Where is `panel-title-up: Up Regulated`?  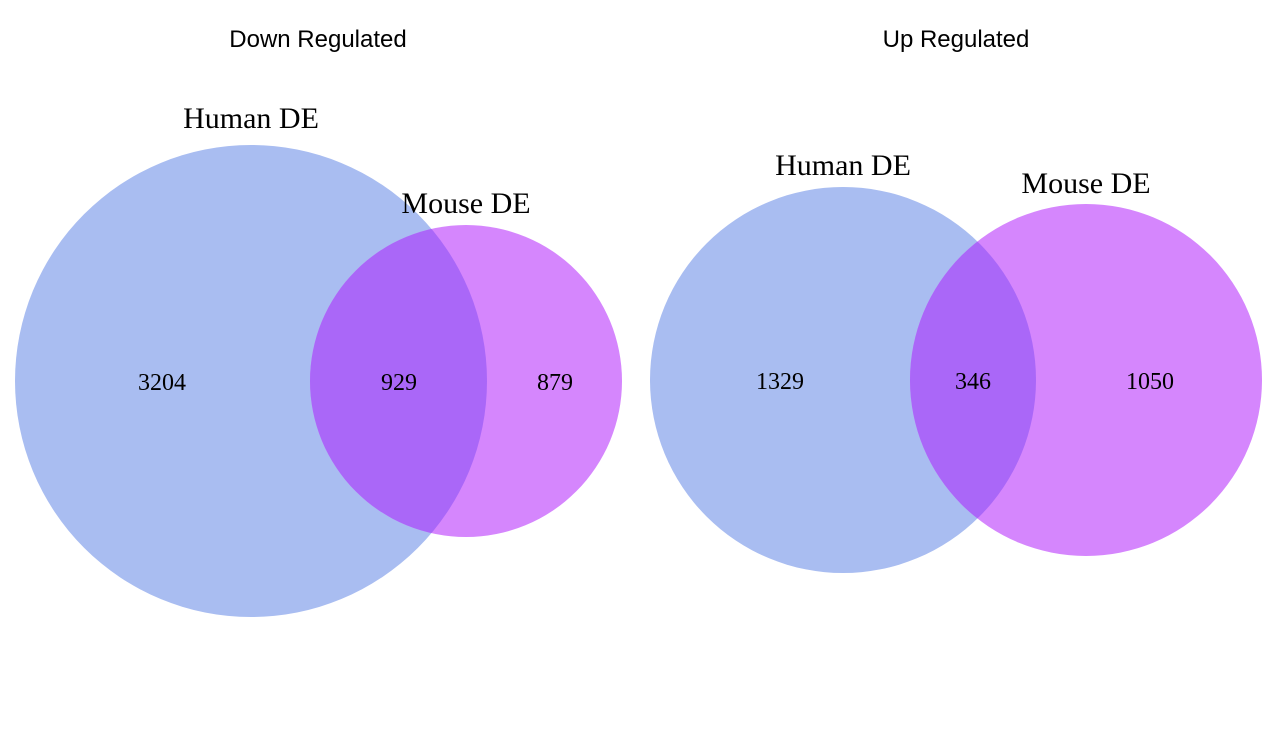 panel-title-up: Up Regulated is located at coordinates (956, 39).